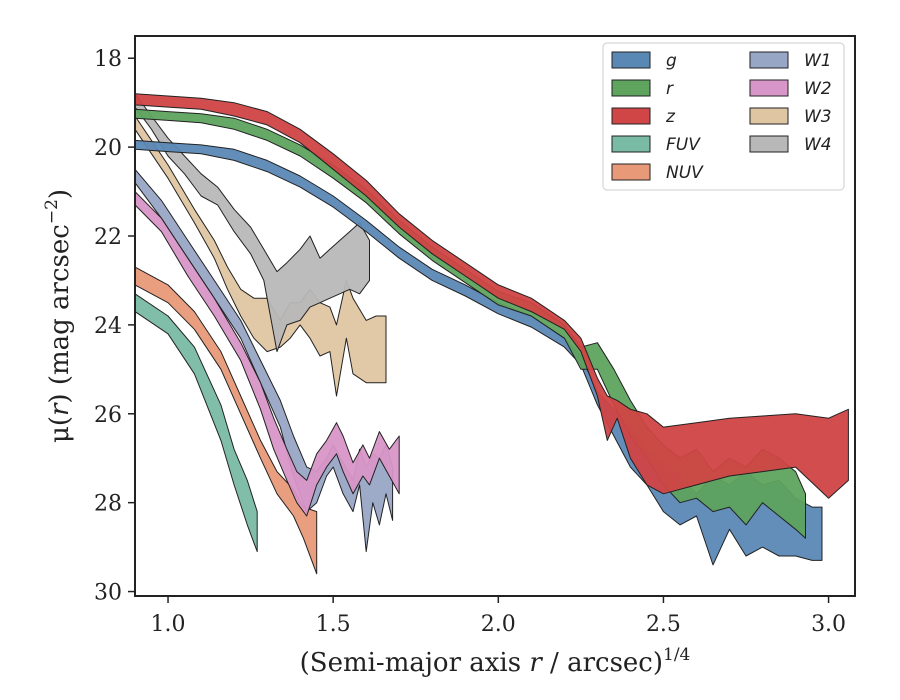 This screenshot has height=700, width=900. Describe the element at coordinates (108, 59) in the screenshot. I see `y-tick-label: 18` at that location.